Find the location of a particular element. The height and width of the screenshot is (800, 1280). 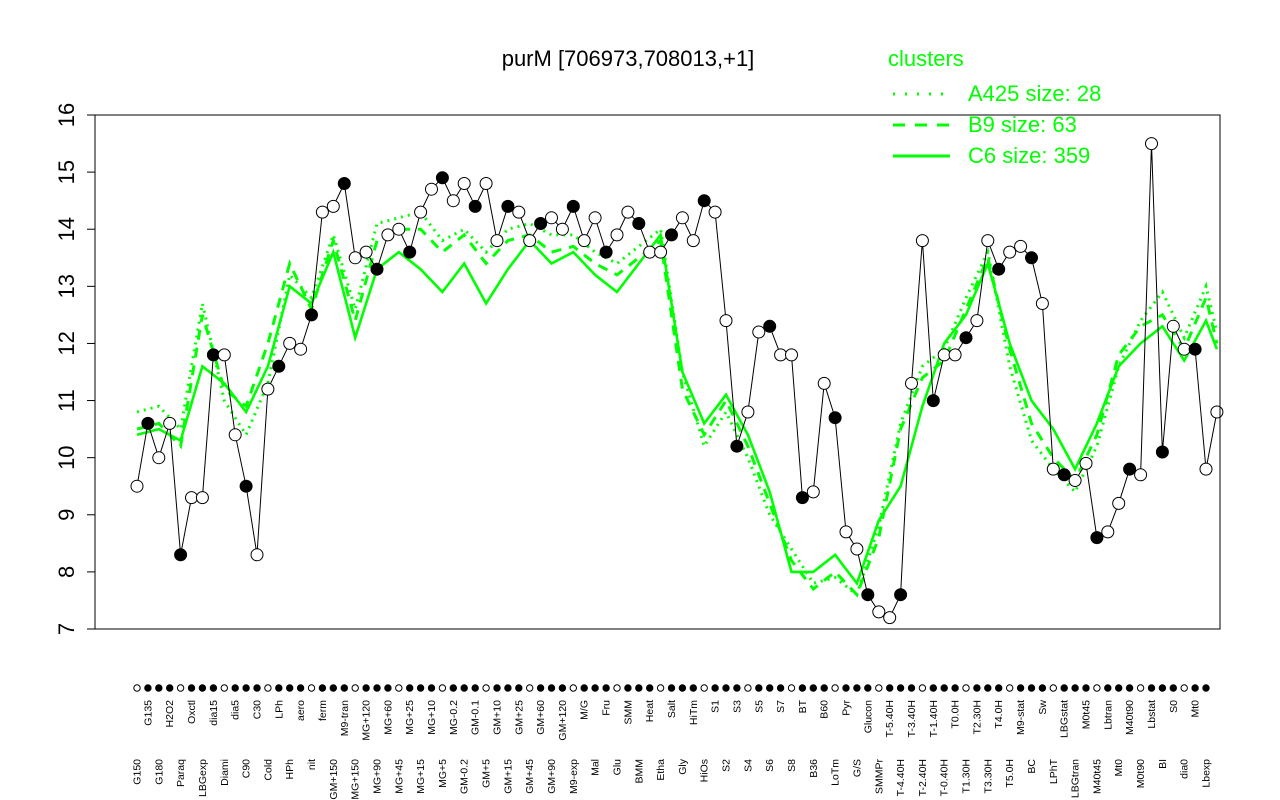

legend-label-b9: B9 size: 63 is located at coordinates (1022, 124).